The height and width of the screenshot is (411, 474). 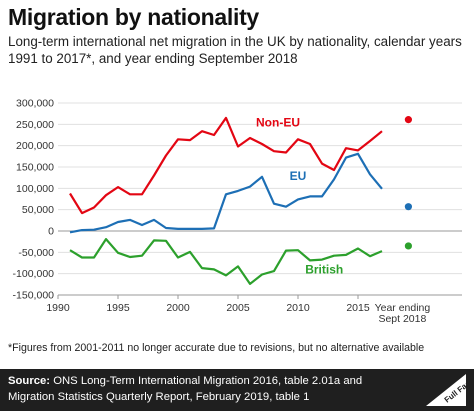 What do you see at coordinates (403, 308) in the screenshot?
I see `x-end-label: Year ending` at bounding box center [403, 308].